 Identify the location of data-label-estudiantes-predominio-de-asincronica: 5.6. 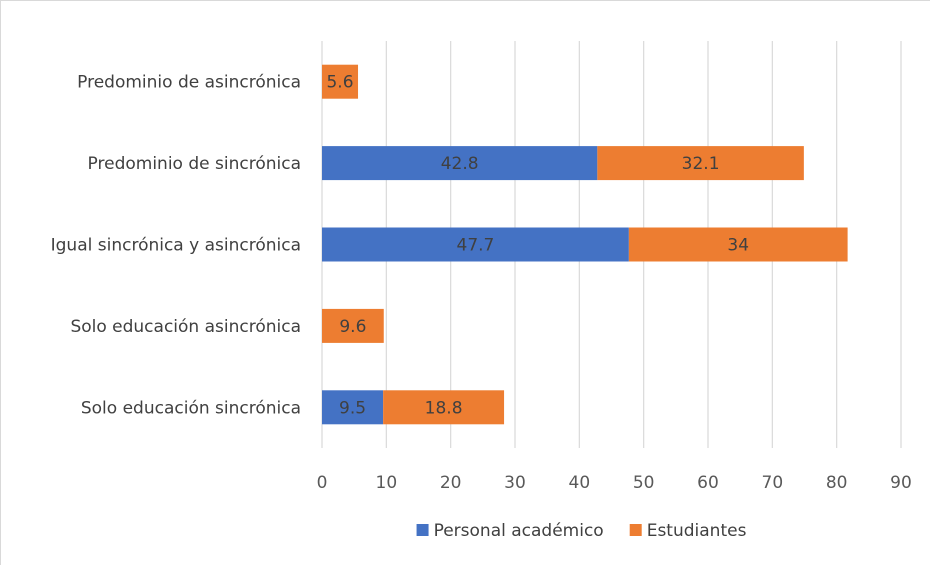
(339, 83).